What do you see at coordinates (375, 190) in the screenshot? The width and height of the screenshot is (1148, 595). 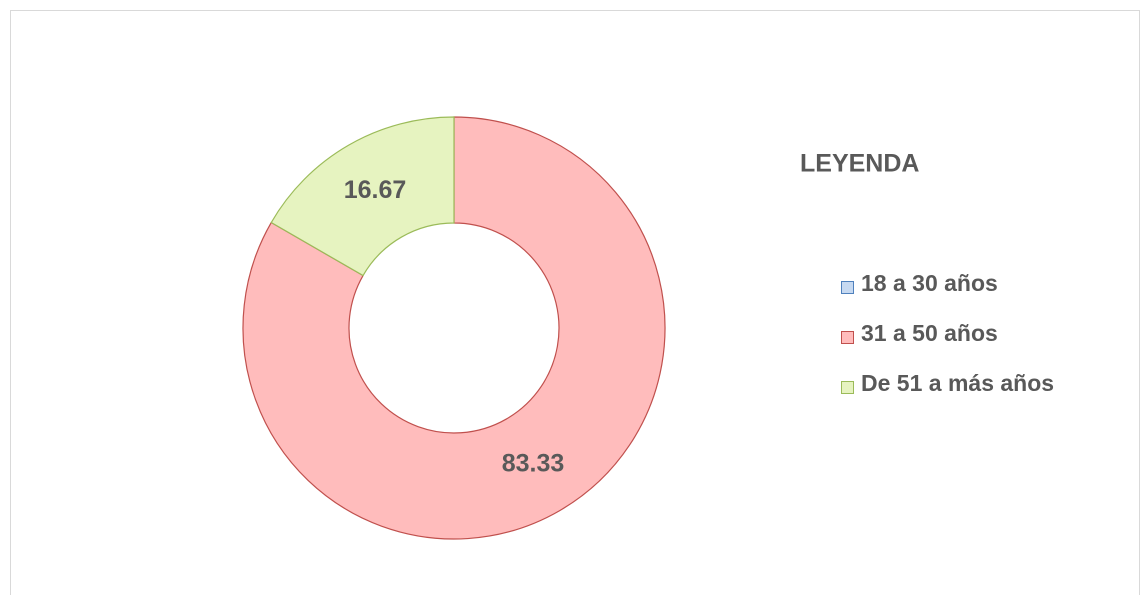 I see `data-label: 16.67` at bounding box center [375, 190].